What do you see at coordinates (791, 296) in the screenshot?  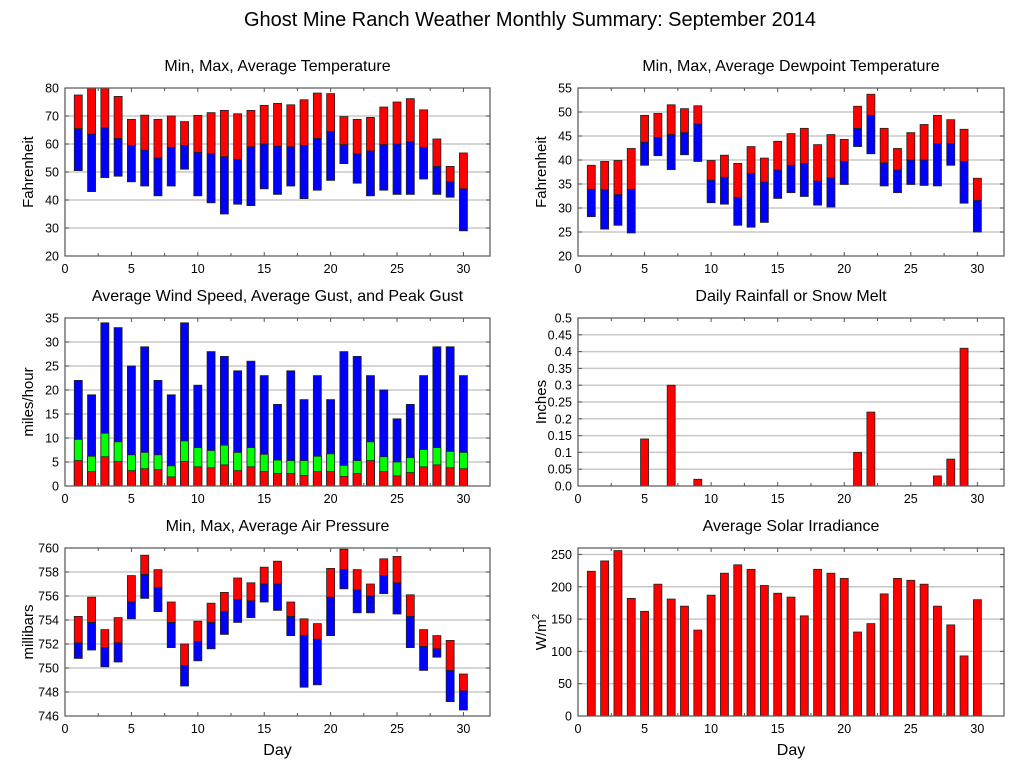 I see `chart-title: Daily Rainfall or Snow Melt` at bounding box center [791, 296].